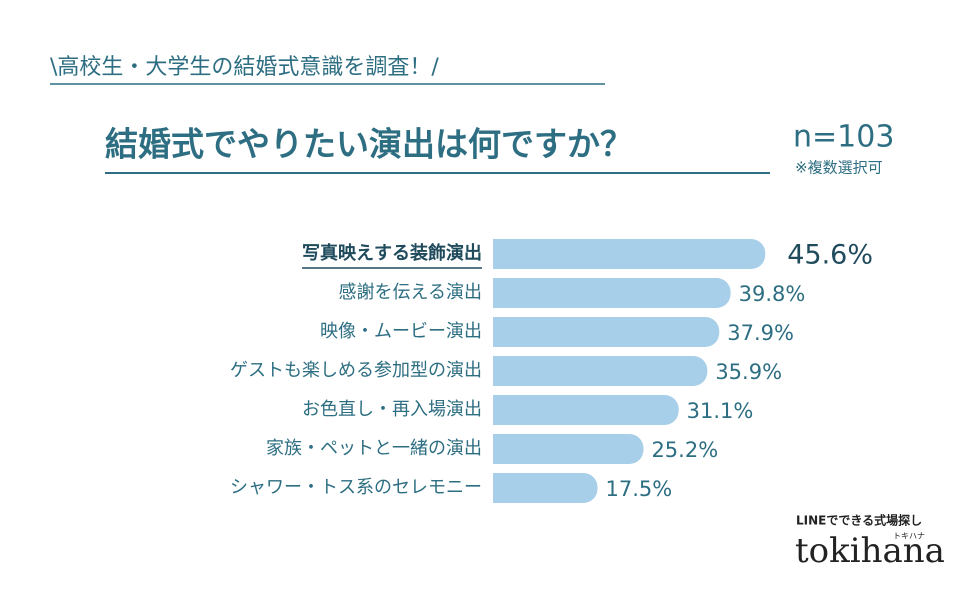 The image size is (960, 600). I want to click on category-label: 映像・ムービー演出, so click(401, 331).